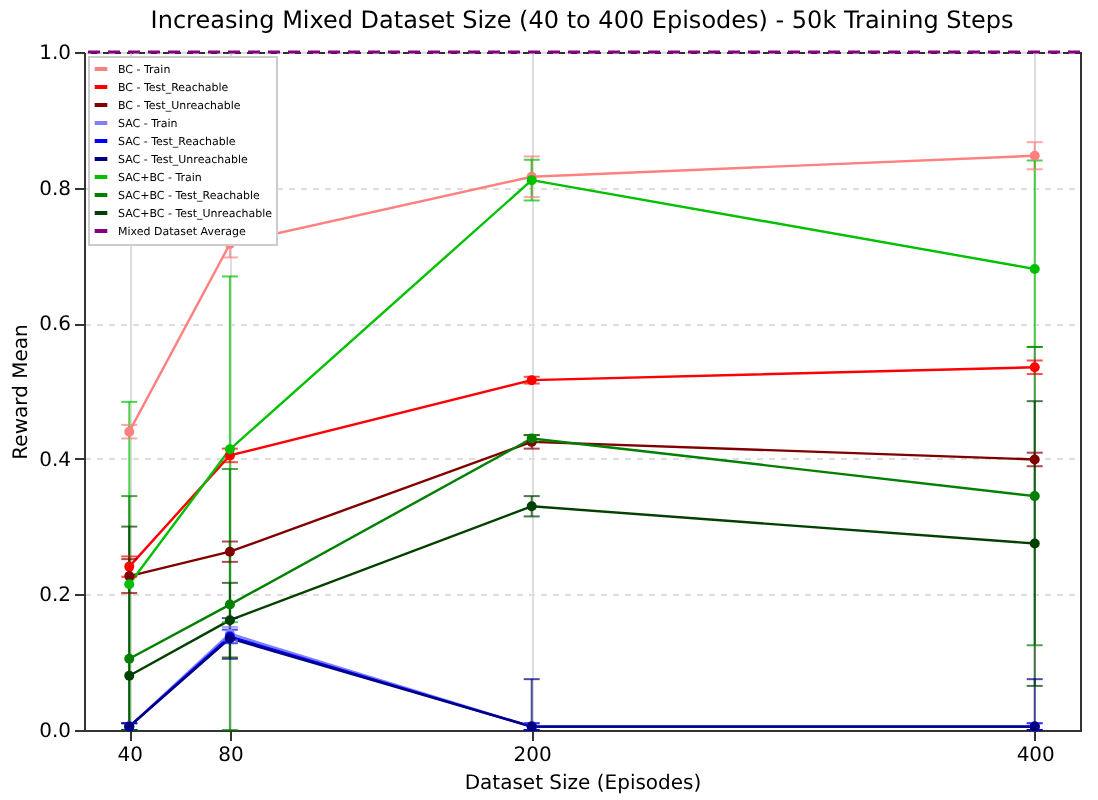 This screenshot has height=800, width=1098. I want to click on y-tick-label: 0.8, so click(55, 189).